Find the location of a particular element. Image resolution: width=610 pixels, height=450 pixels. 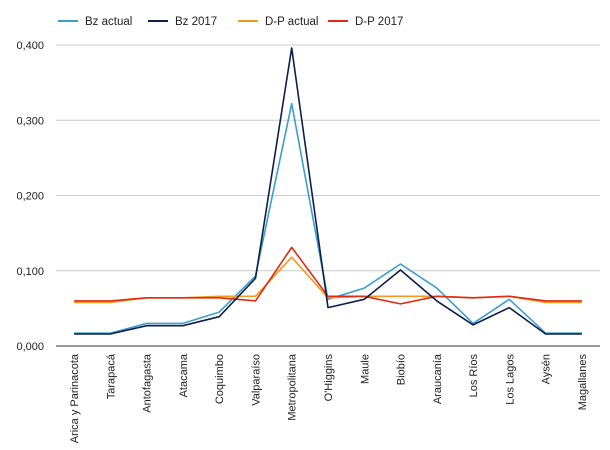

x-tick-label: Valparaíso is located at coordinates (256, 380).